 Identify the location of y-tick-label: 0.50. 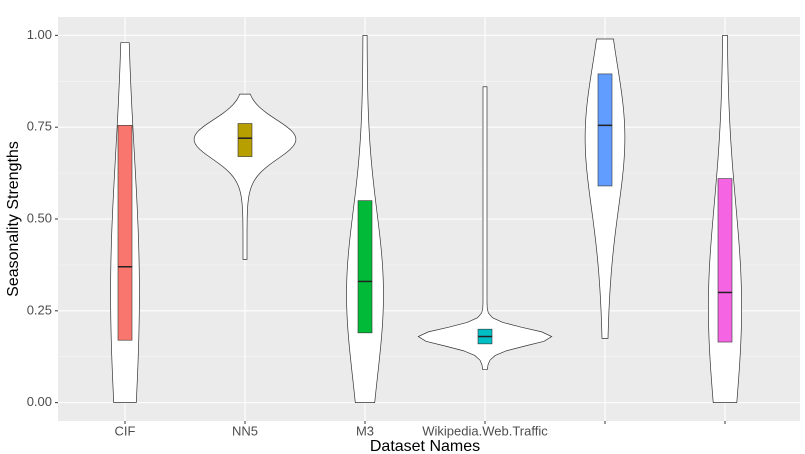
(39, 217).